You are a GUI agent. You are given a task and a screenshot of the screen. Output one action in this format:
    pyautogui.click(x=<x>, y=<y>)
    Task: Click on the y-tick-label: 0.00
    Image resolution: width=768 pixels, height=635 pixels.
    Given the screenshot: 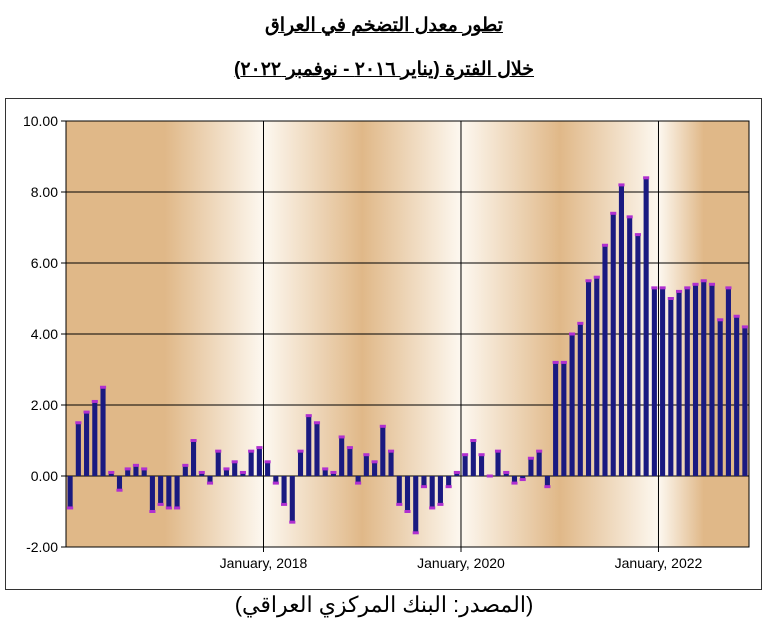 What is the action you would take?
    pyautogui.click(x=44, y=476)
    